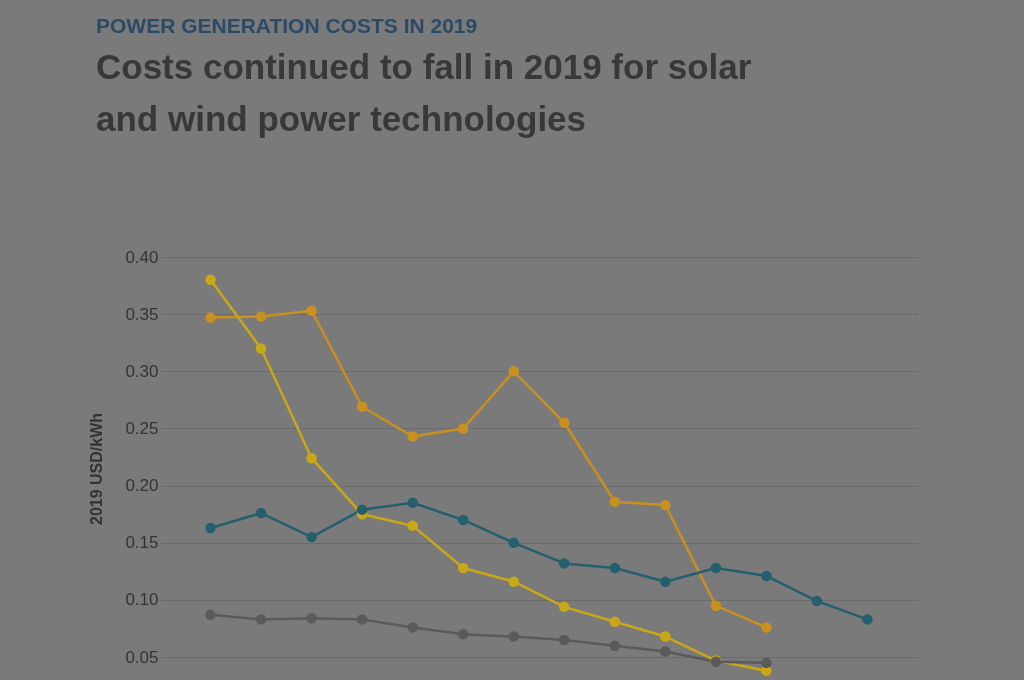 This screenshot has width=1024, height=680. What do you see at coordinates (97, 469) in the screenshot?
I see `y-axis-title: 2019 USD/kWh` at bounding box center [97, 469].